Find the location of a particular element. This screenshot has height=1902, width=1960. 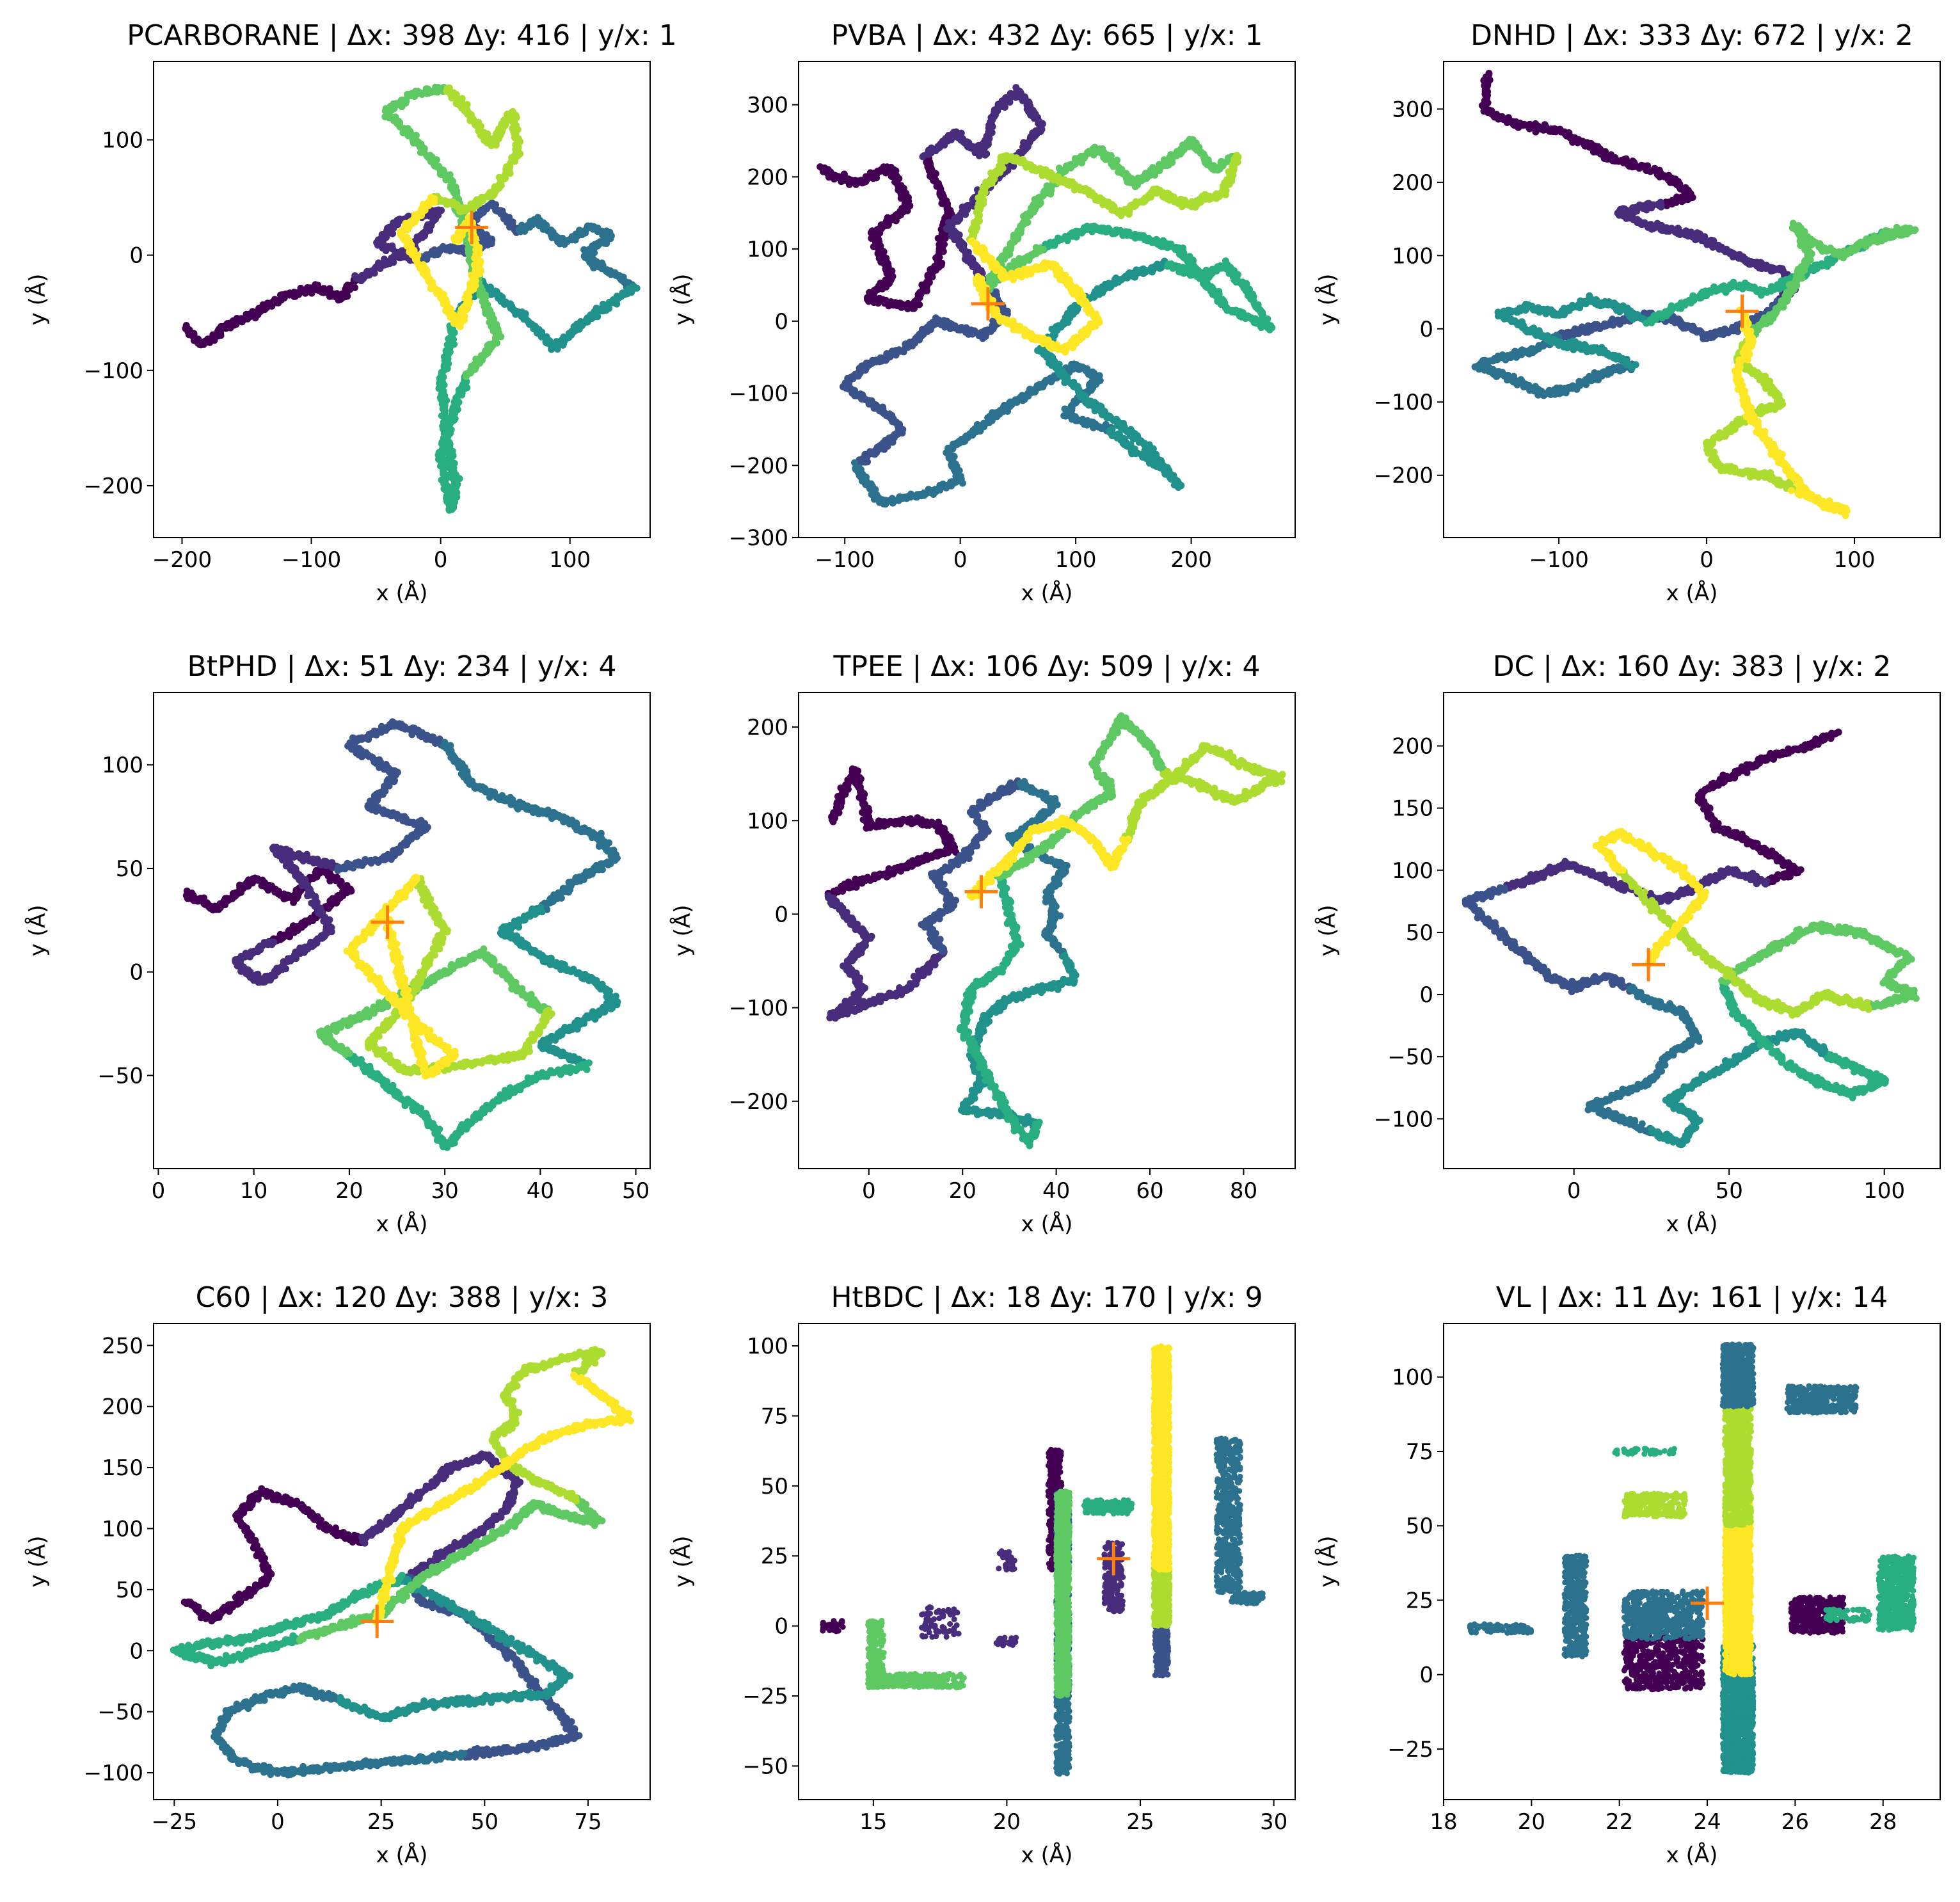

axes-frame is located at coordinates (402, 299).